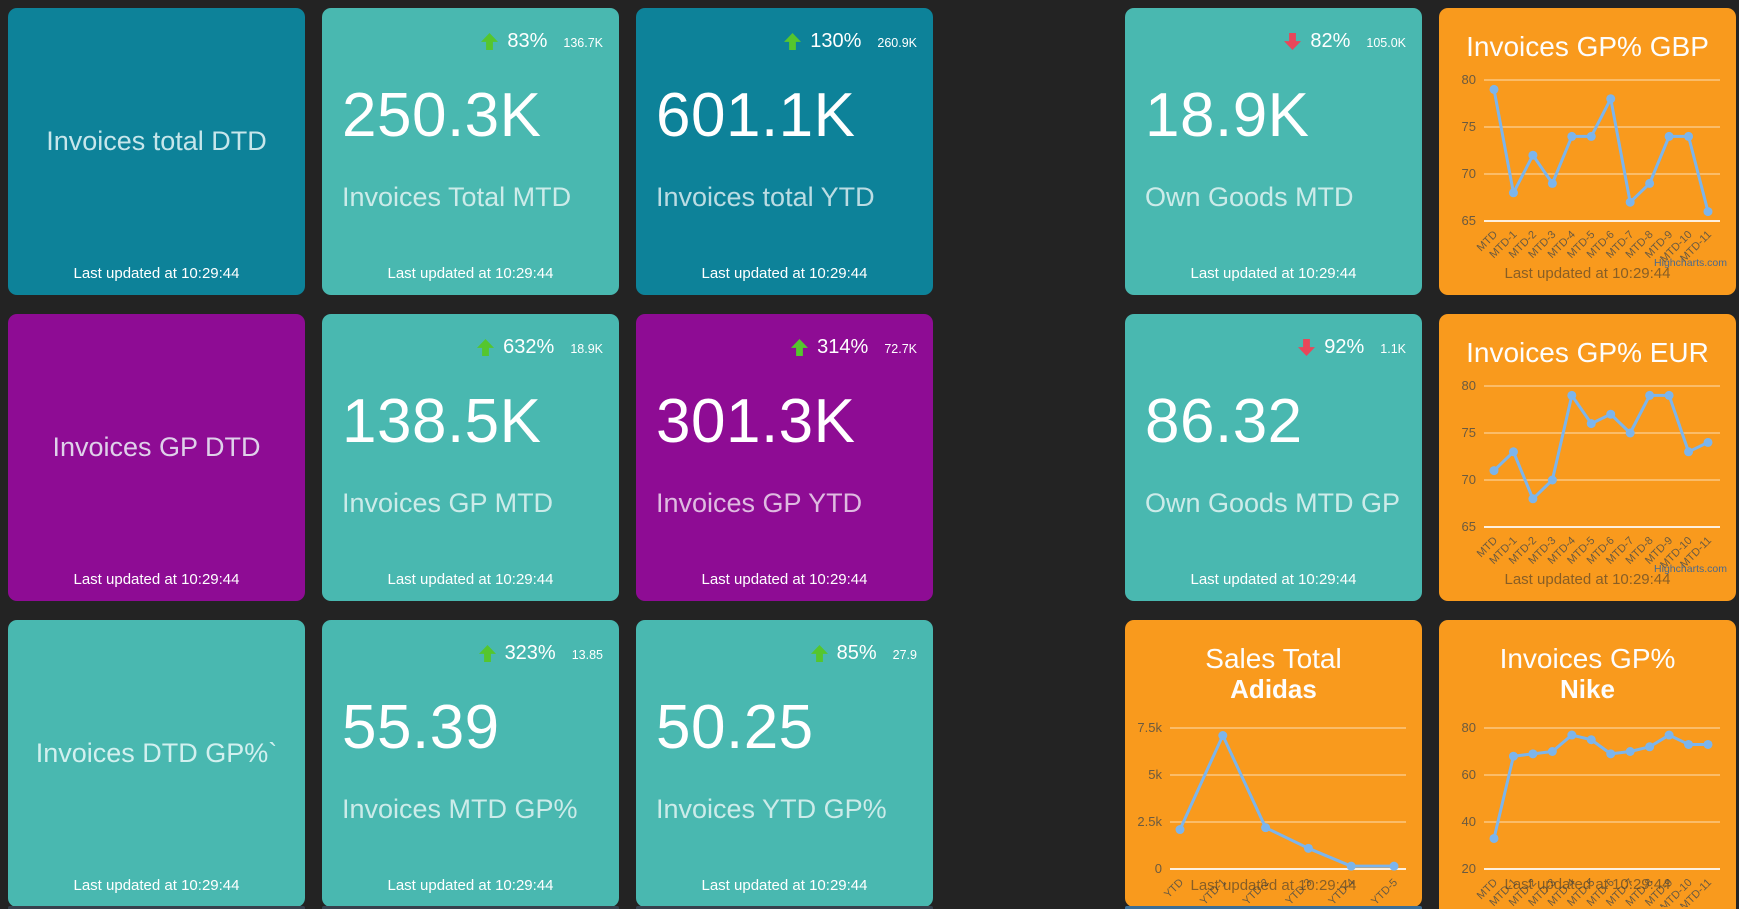 The image size is (1739, 909). Describe the element at coordinates (527, 41) in the screenshot. I see `trend-percent: 83%` at that location.